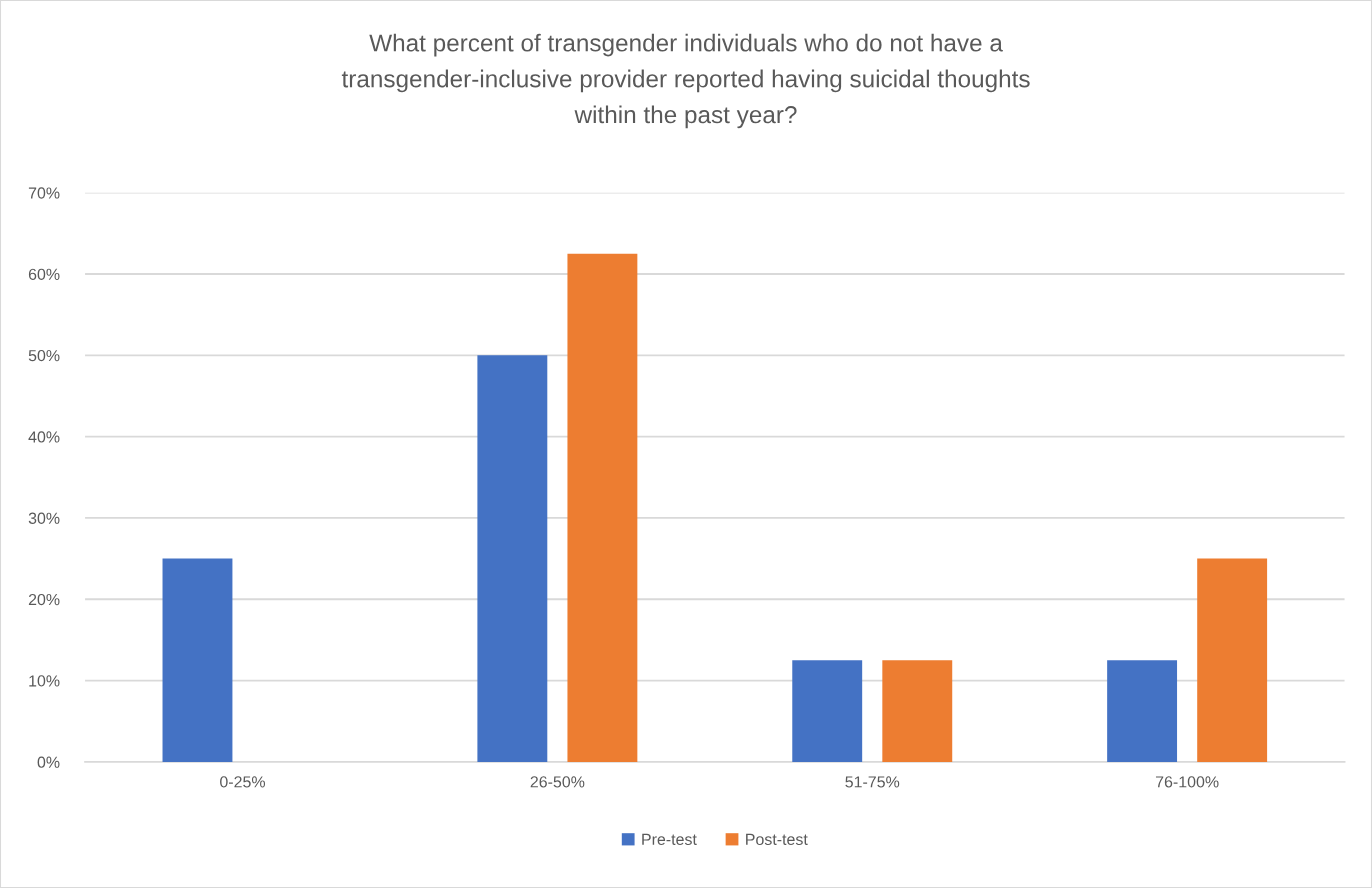 The width and height of the screenshot is (1372, 888). Describe the element at coordinates (777, 839) in the screenshot. I see `legend-label: Post-test` at that location.